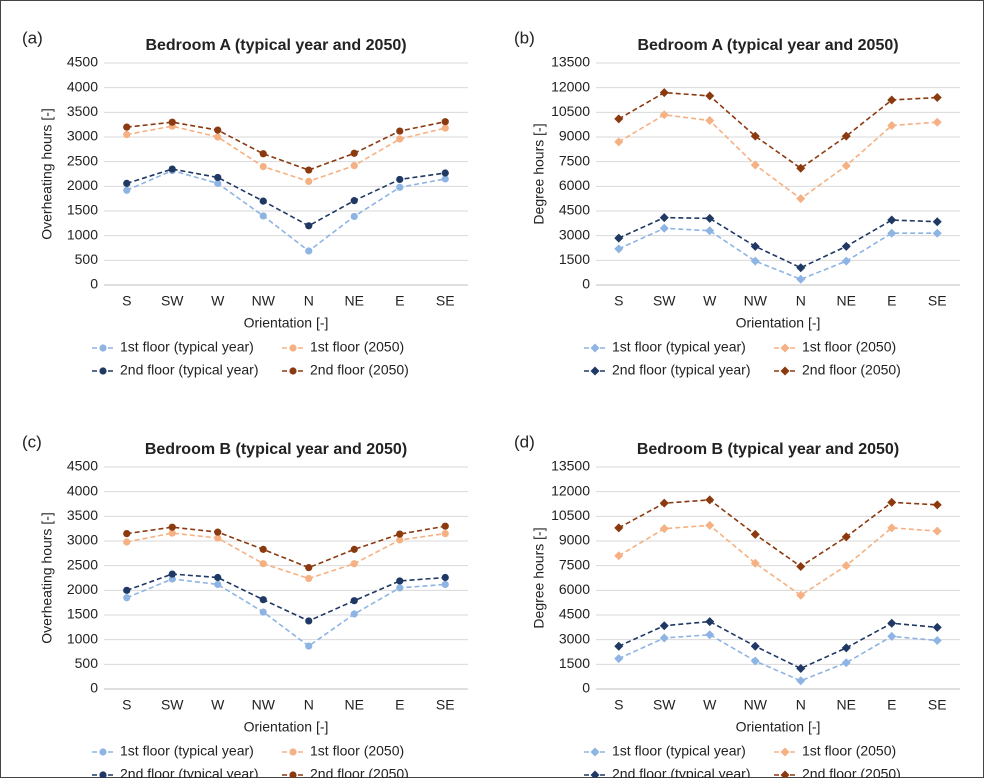 The height and width of the screenshot is (783, 984). I want to click on x-tick-label: S, so click(618, 301).